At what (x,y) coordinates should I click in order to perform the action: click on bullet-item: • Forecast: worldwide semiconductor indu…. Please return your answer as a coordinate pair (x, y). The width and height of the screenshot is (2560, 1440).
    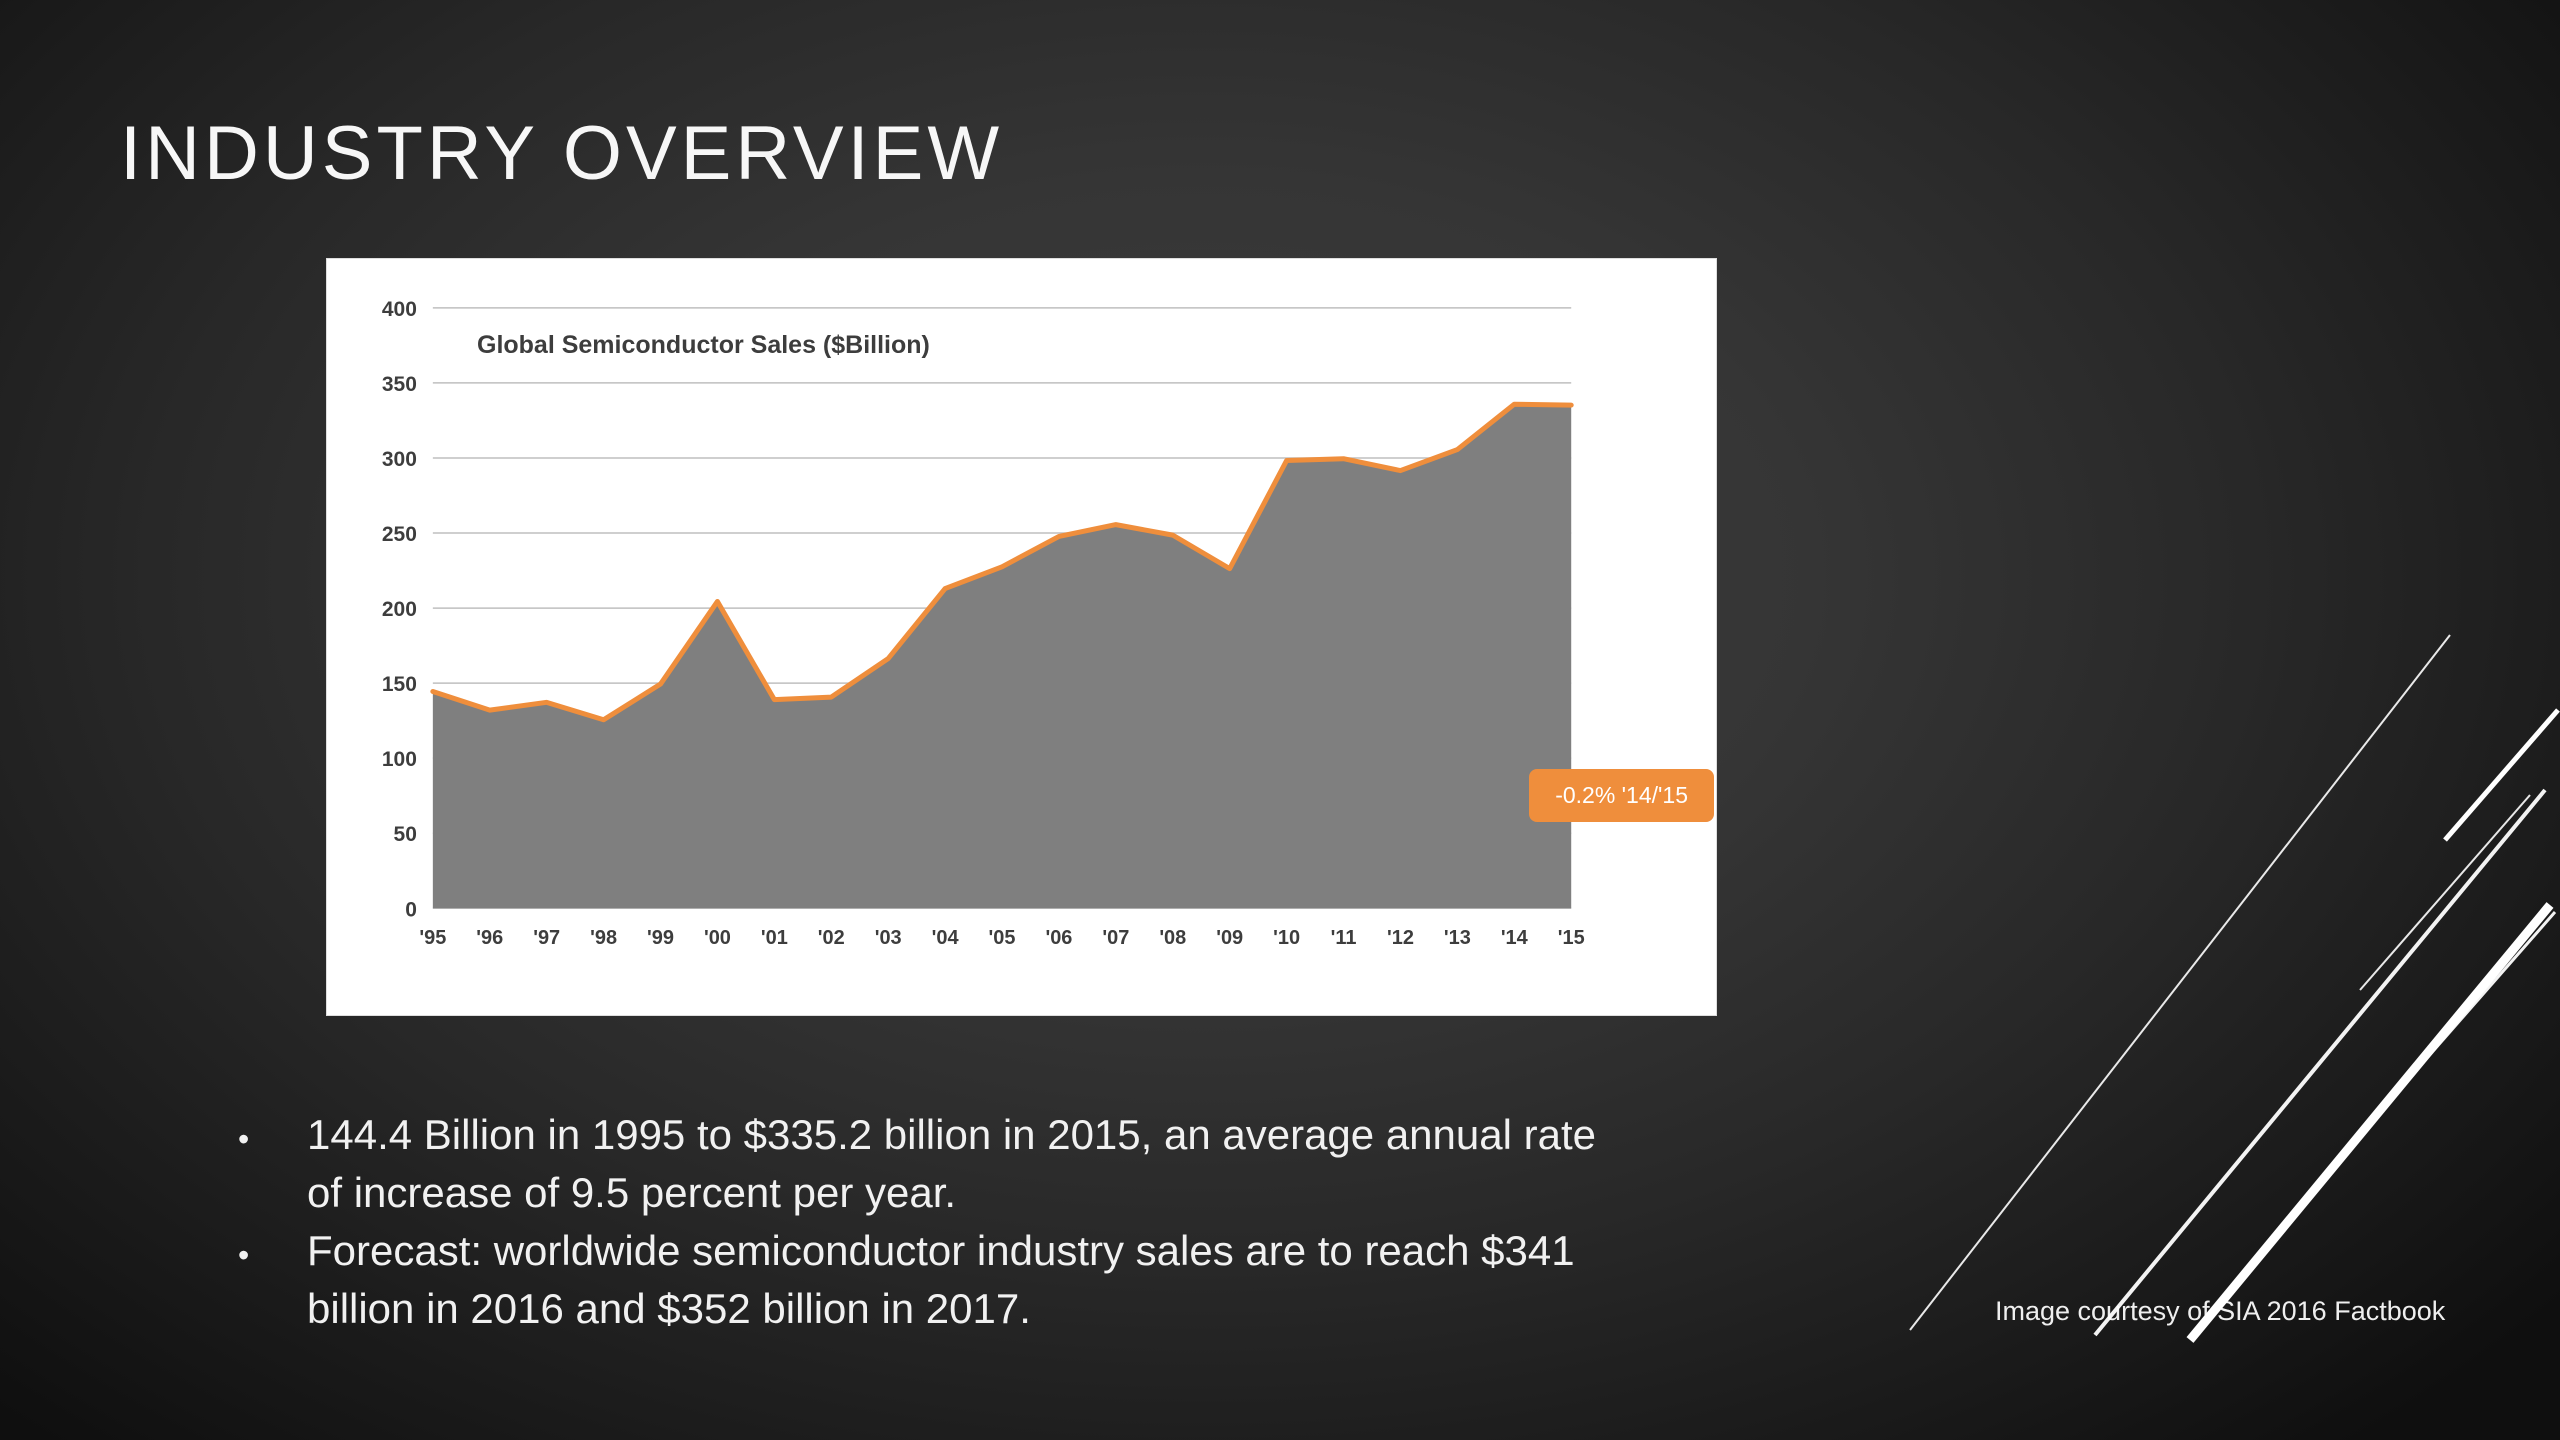
    Looking at the image, I should click on (917, 1280).